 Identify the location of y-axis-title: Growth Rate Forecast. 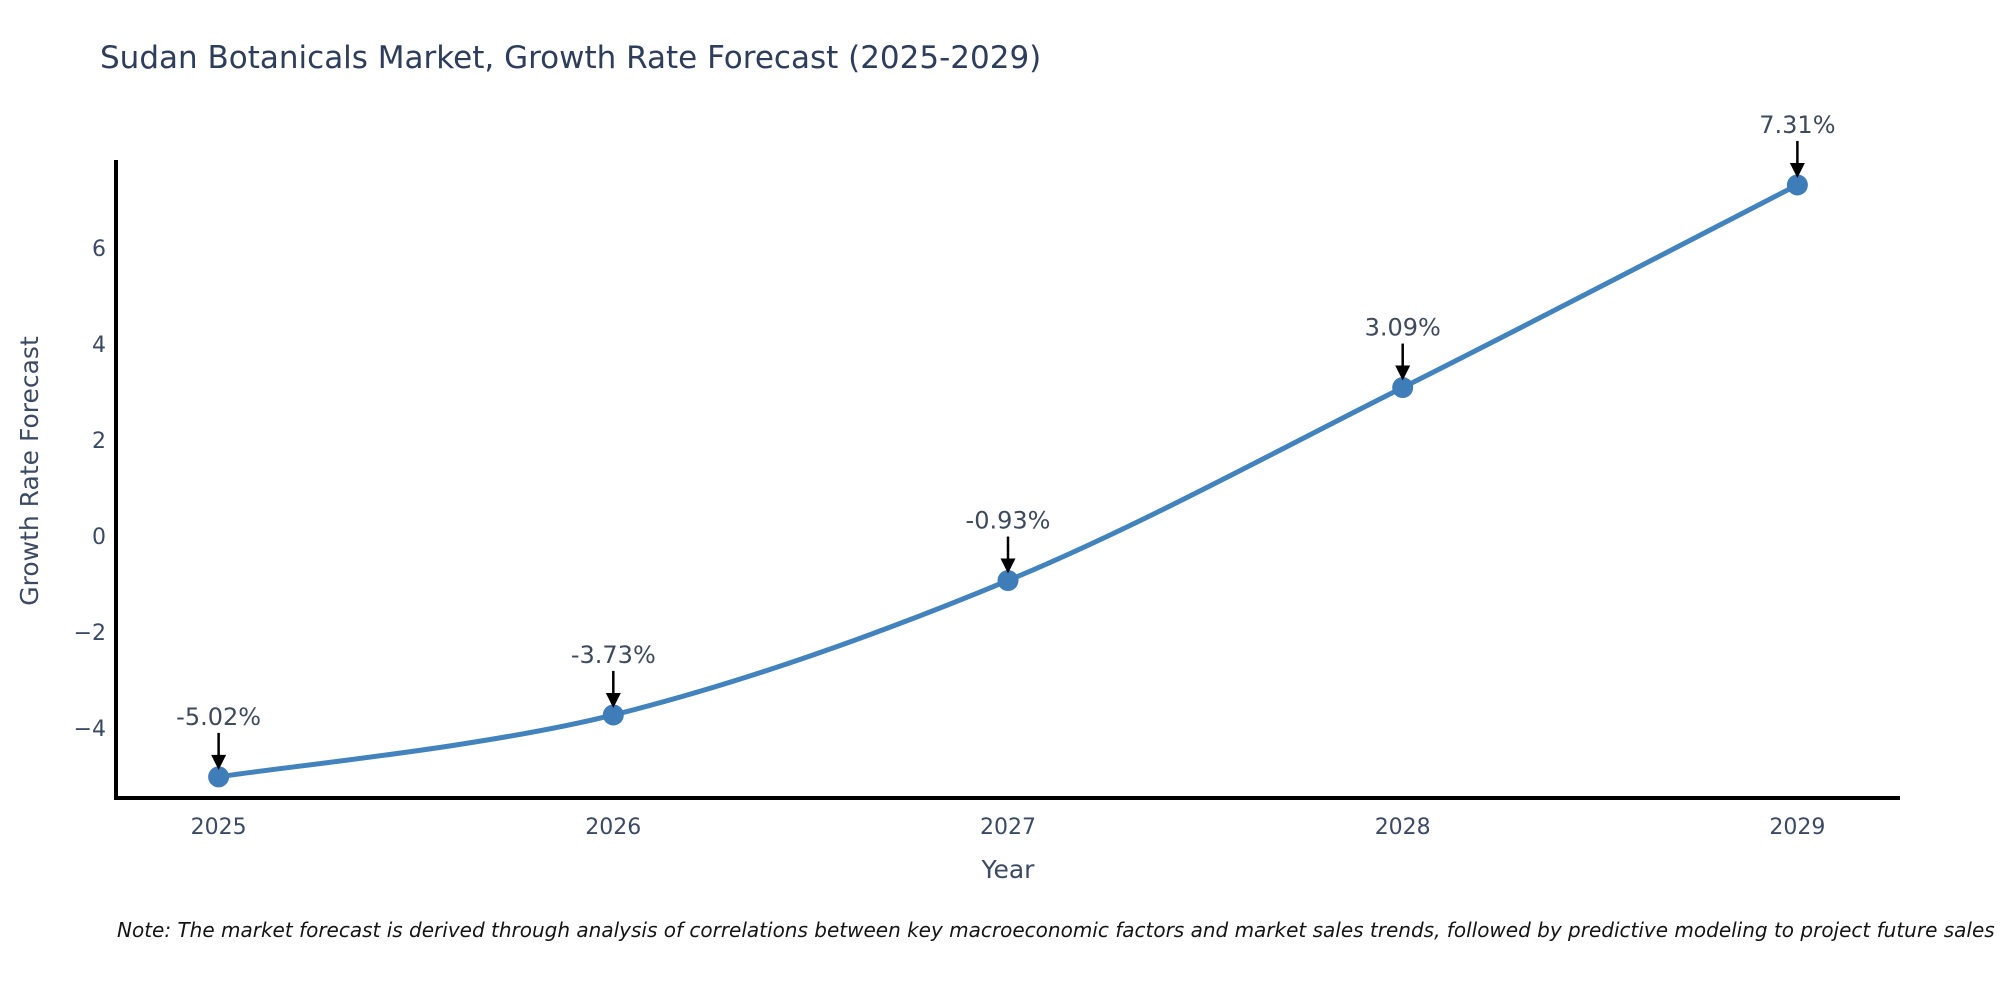
(29, 471).